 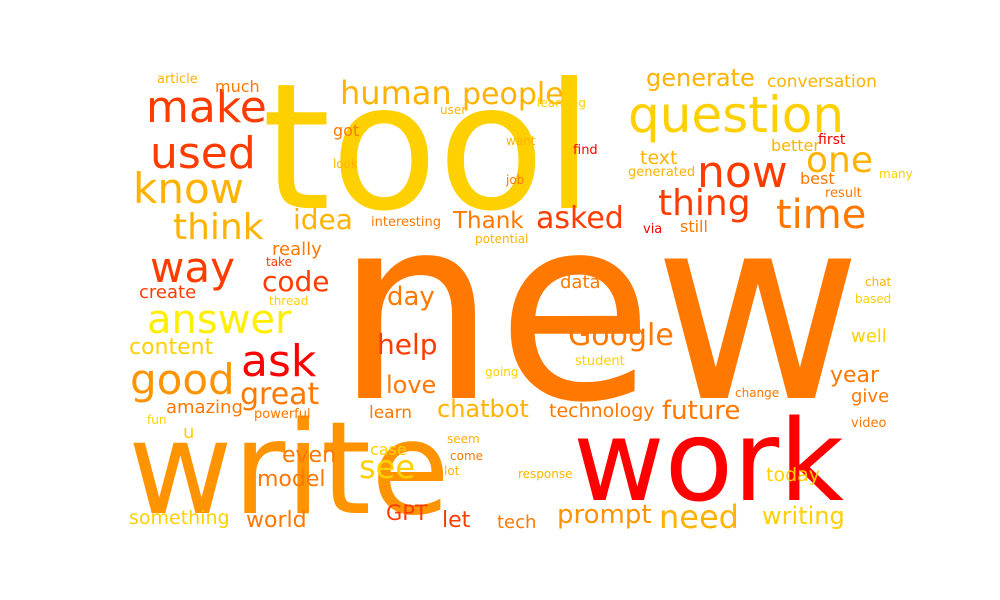 I want to click on word-learning: learning, so click(x=561, y=103).